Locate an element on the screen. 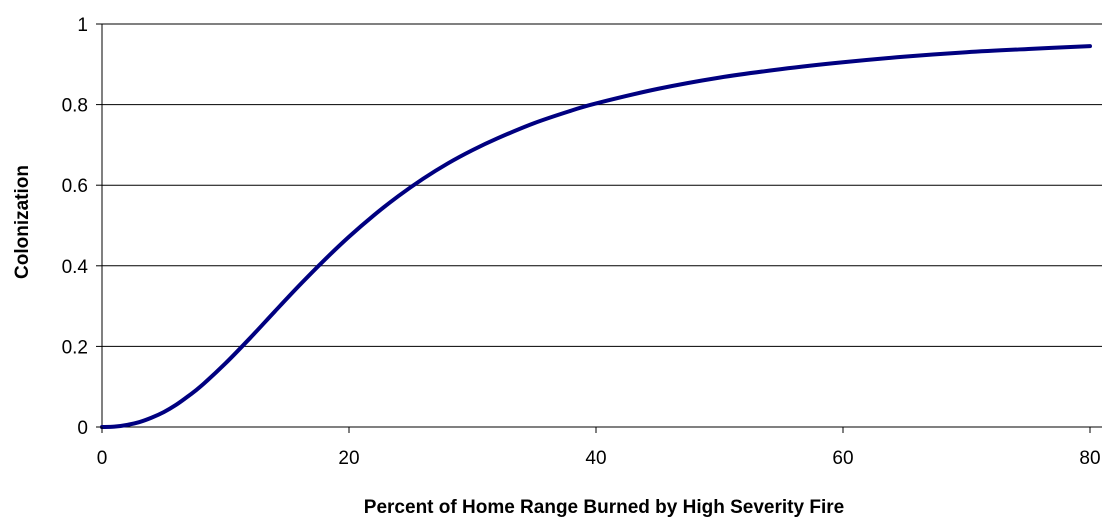 The width and height of the screenshot is (1114, 518). x-tick-label: 0 is located at coordinates (102, 458).